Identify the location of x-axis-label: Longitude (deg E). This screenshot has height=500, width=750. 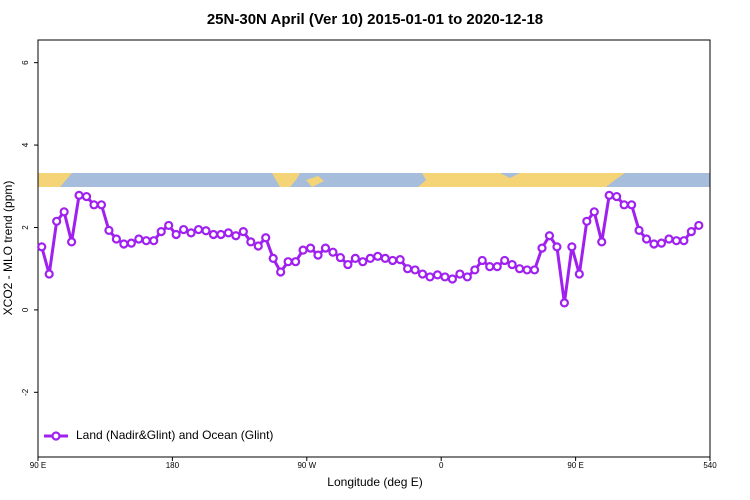
(374, 482).